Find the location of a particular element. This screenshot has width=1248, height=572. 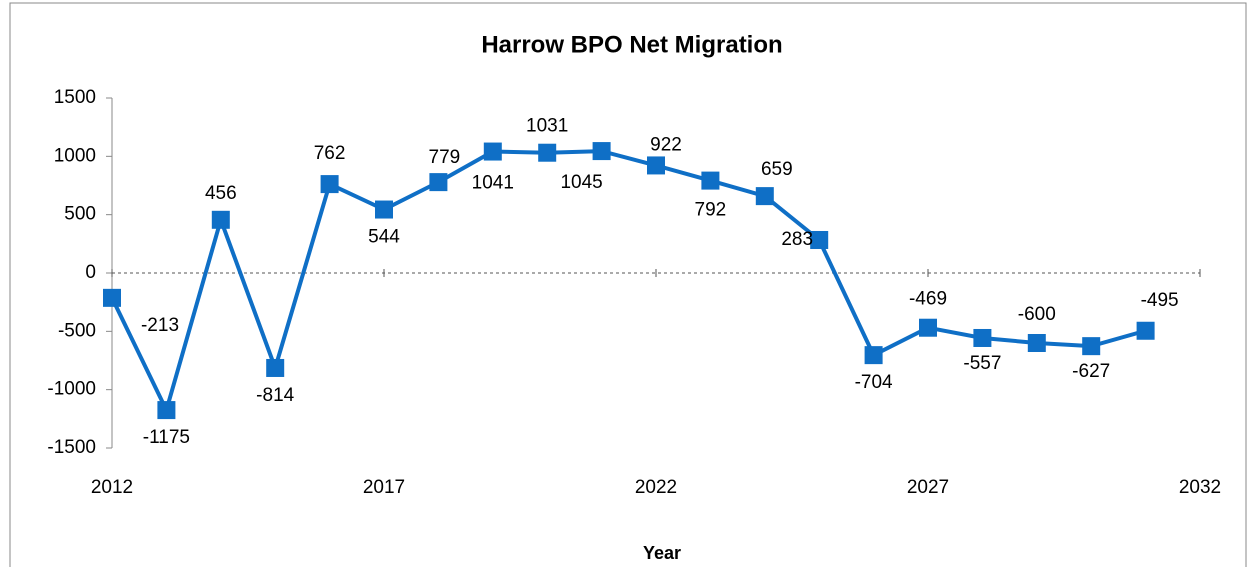

y-tick-label: -1000 is located at coordinates (71, 389).